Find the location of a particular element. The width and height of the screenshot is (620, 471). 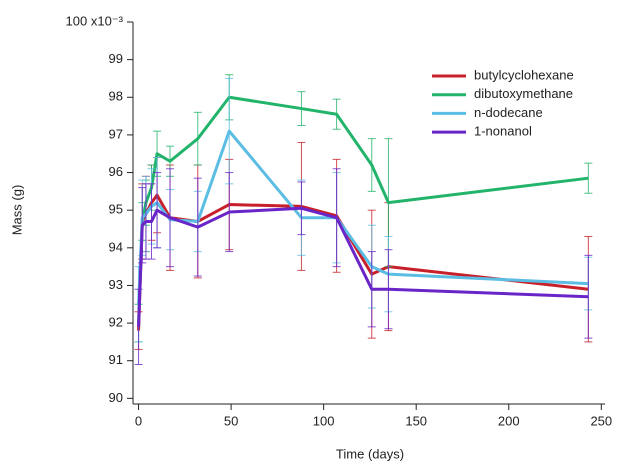

y-tick-label: 96 is located at coordinates (116, 171).